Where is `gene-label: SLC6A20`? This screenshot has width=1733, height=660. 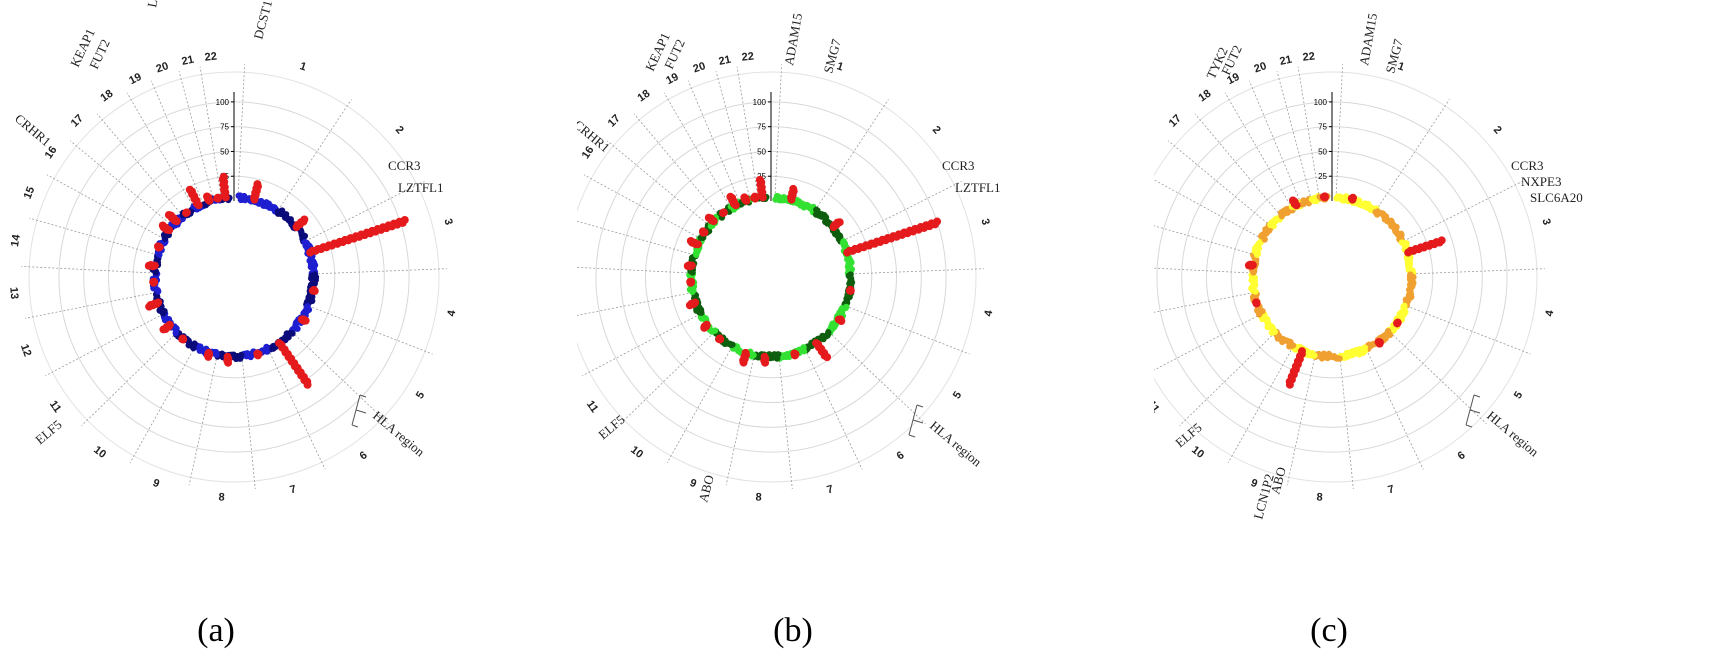
gene-label: SLC6A20 is located at coordinates (1556, 197).